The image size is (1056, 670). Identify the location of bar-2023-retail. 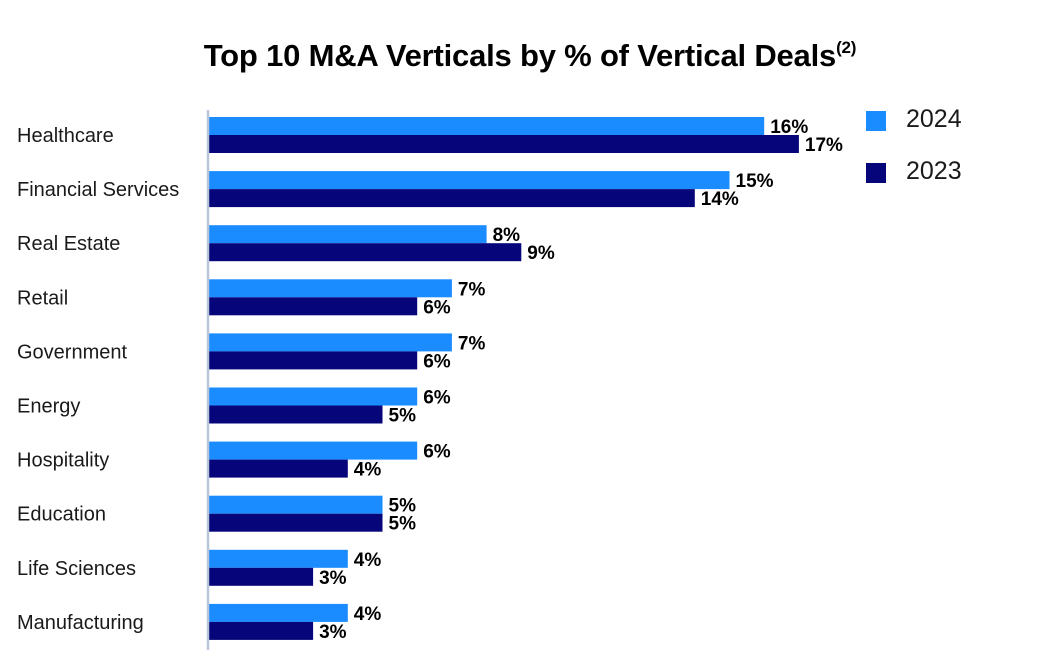
(313, 306).